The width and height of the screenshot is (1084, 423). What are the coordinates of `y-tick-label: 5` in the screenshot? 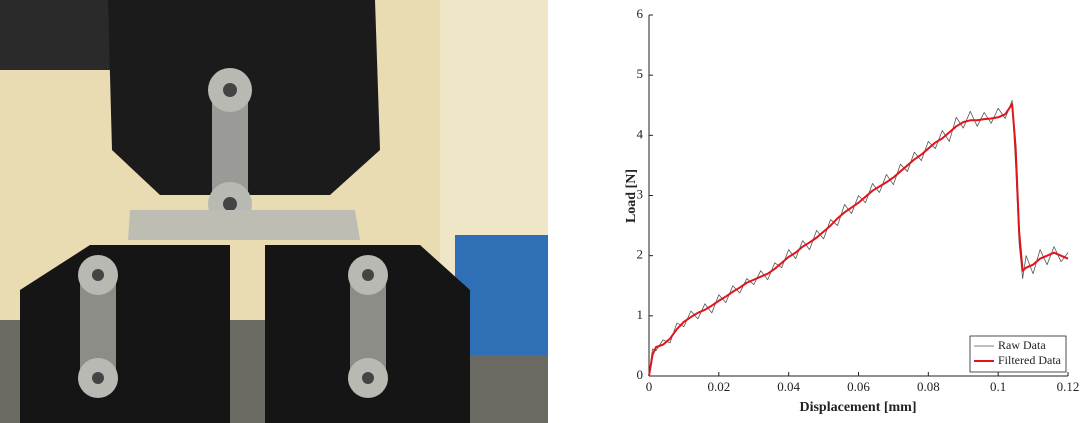 It's located at (640, 73).